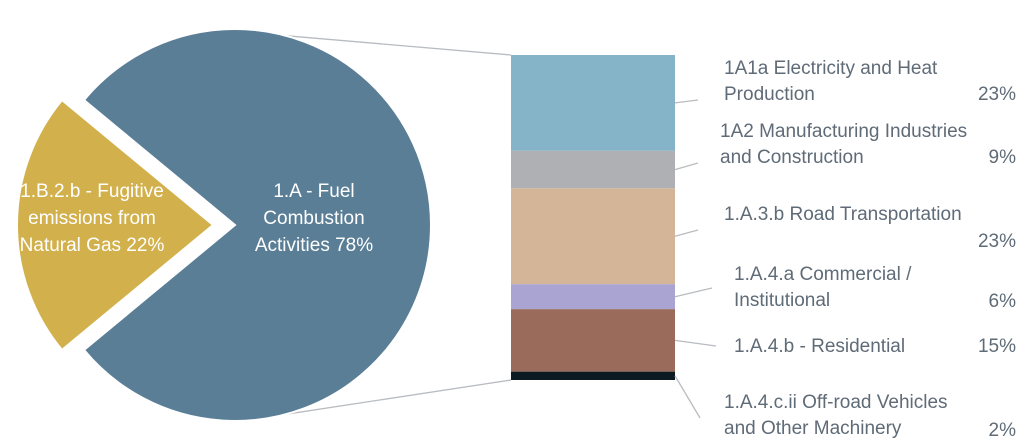 The width and height of the screenshot is (1027, 443). Describe the element at coordinates (314, 245) in the screenshot. I see `pie-label-fuel-combustion-line: Activities 78%` at that location.